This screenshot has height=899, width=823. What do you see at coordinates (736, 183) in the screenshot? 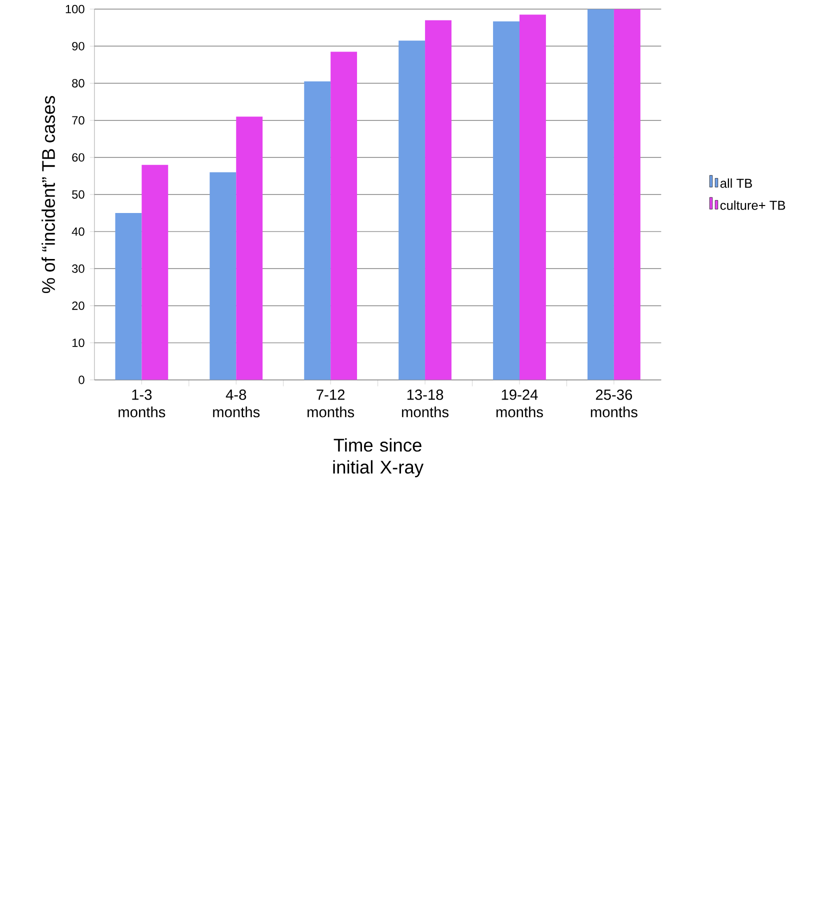
I see `legend-label: all TB` at bounding box center [736, 183].